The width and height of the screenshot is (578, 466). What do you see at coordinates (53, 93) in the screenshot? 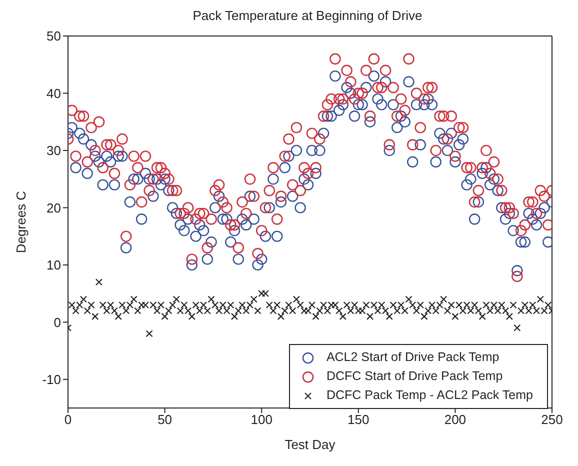
I see `y-tick-label: 40` at bounding box center [53, 93].